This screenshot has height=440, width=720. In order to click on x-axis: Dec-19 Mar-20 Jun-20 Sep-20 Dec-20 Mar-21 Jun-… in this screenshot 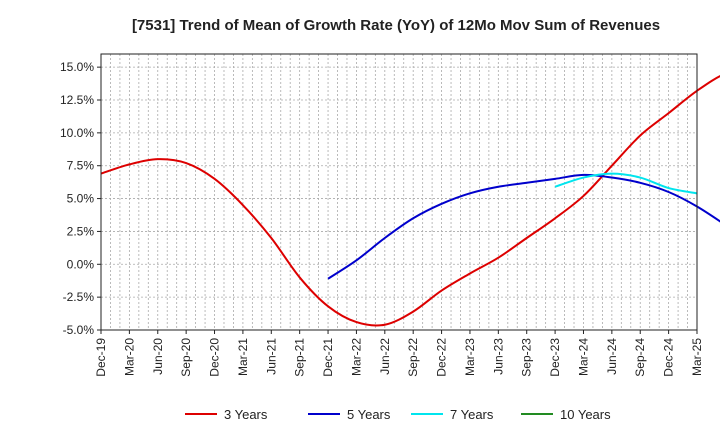, I will do `click(399, 353)`.